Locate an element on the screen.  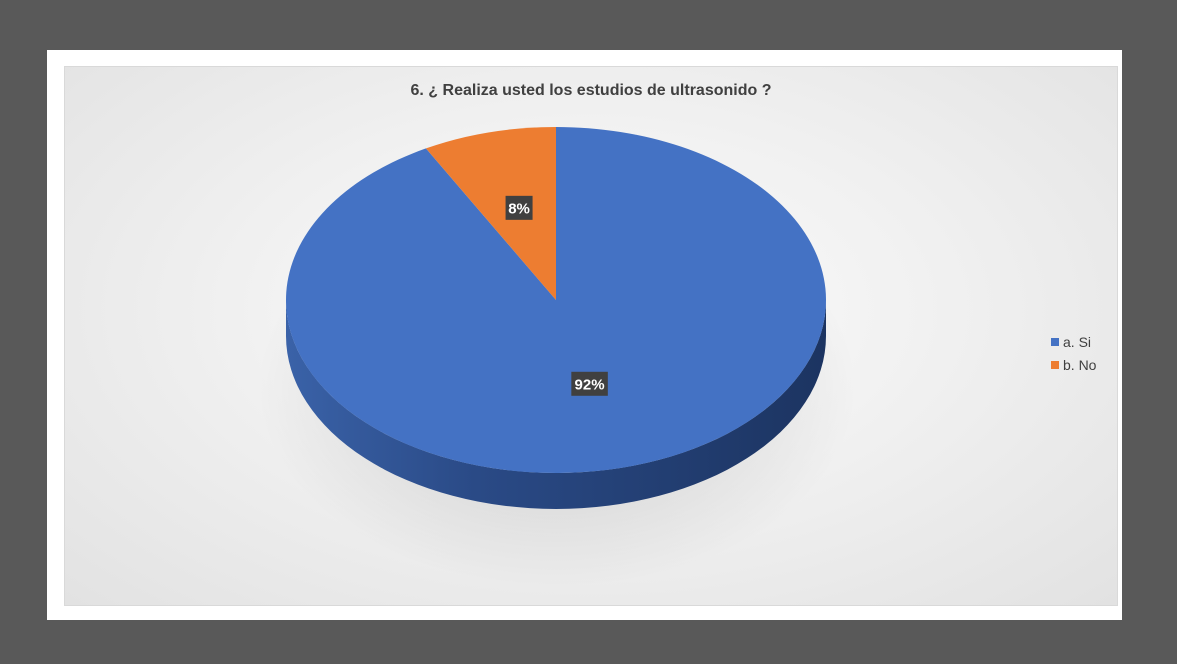
legend-swatch-no is located at coordinates (1055, 364).